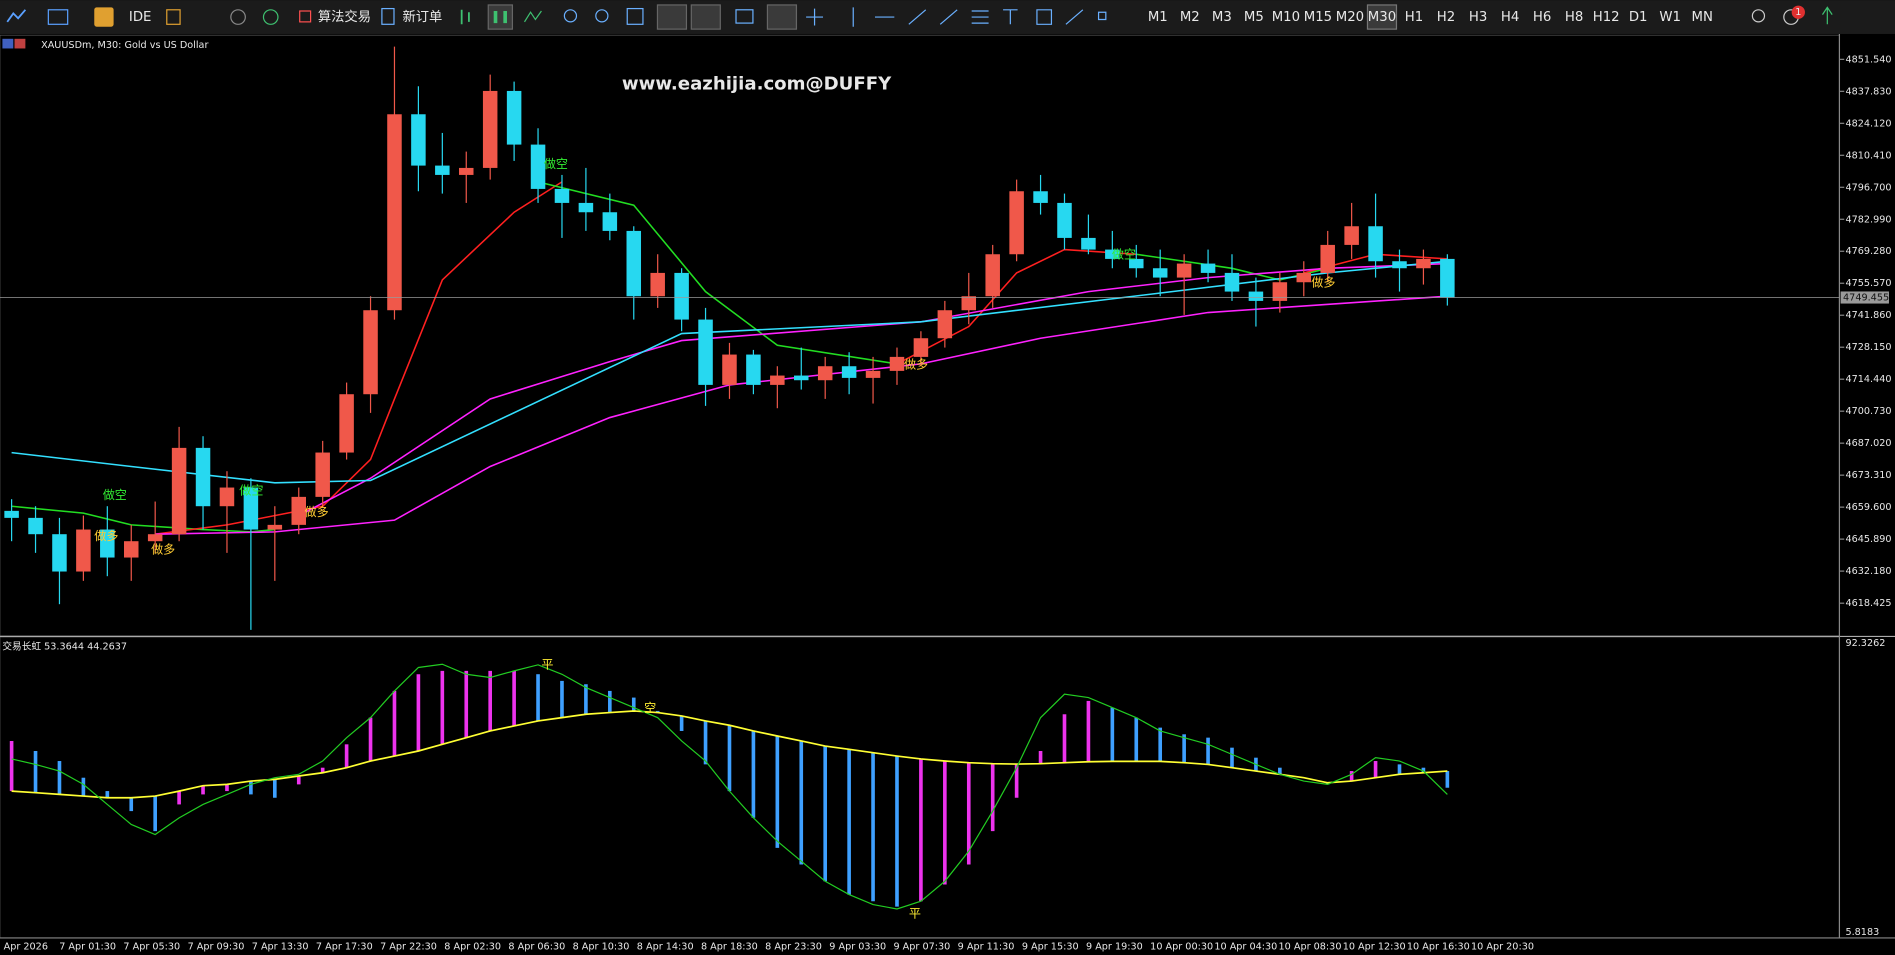  What do you see at coordinates (1478, 17) in the screenshot?
I see `timeframe-button: H3` at bounding box center [1478, 17].